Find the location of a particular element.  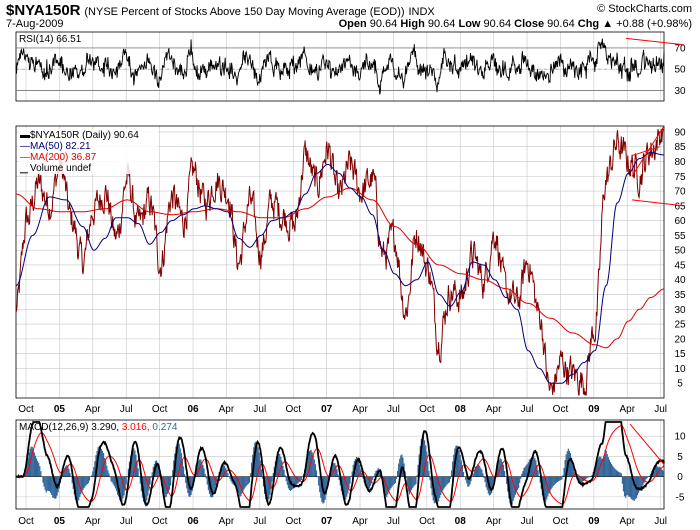

main-tick-label: 50 is located at coordinates (680, 251).